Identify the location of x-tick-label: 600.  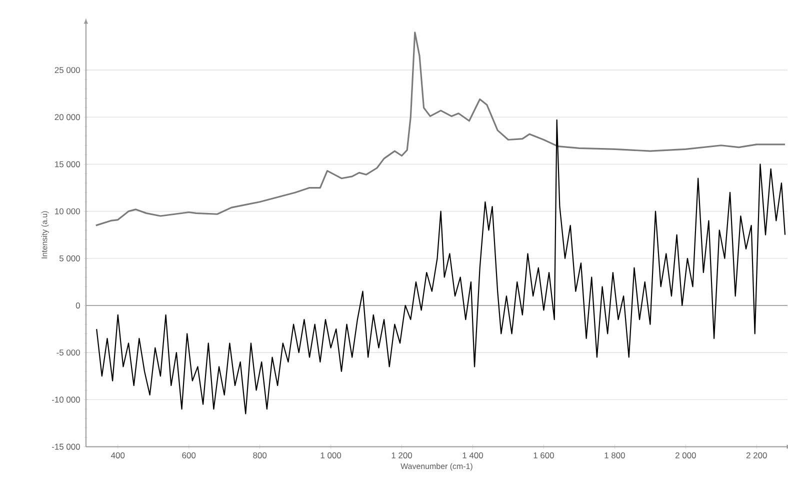
(189, 455).